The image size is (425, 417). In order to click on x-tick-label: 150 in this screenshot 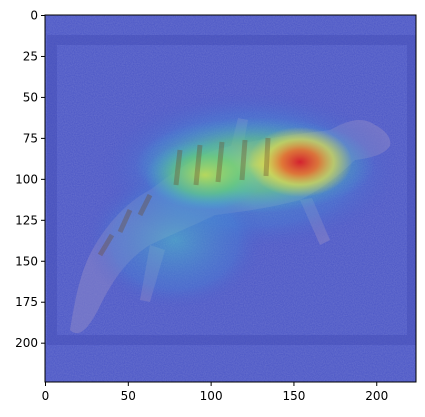, I will do `click(293, 396)`.